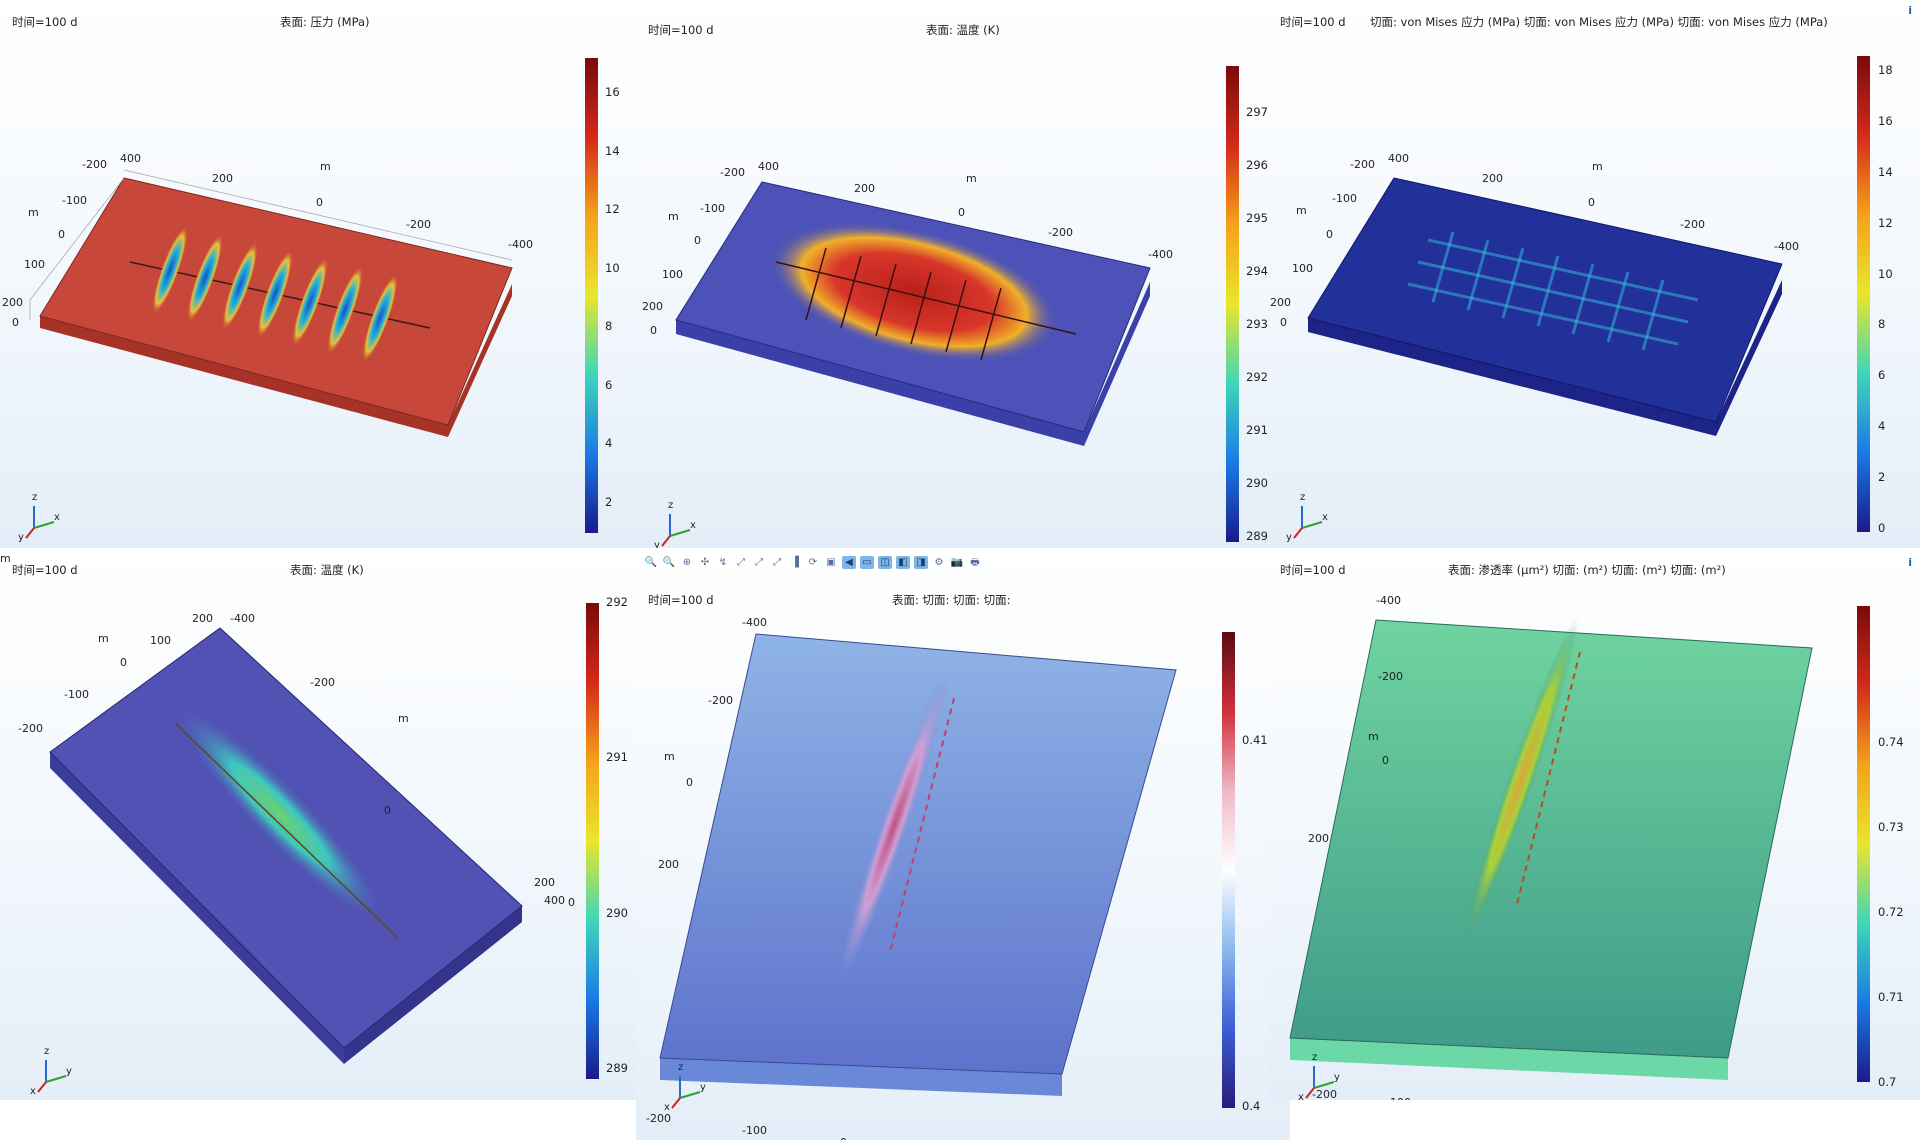  I want to click on zoom-in-icon: 🔍, so click(651, 562).